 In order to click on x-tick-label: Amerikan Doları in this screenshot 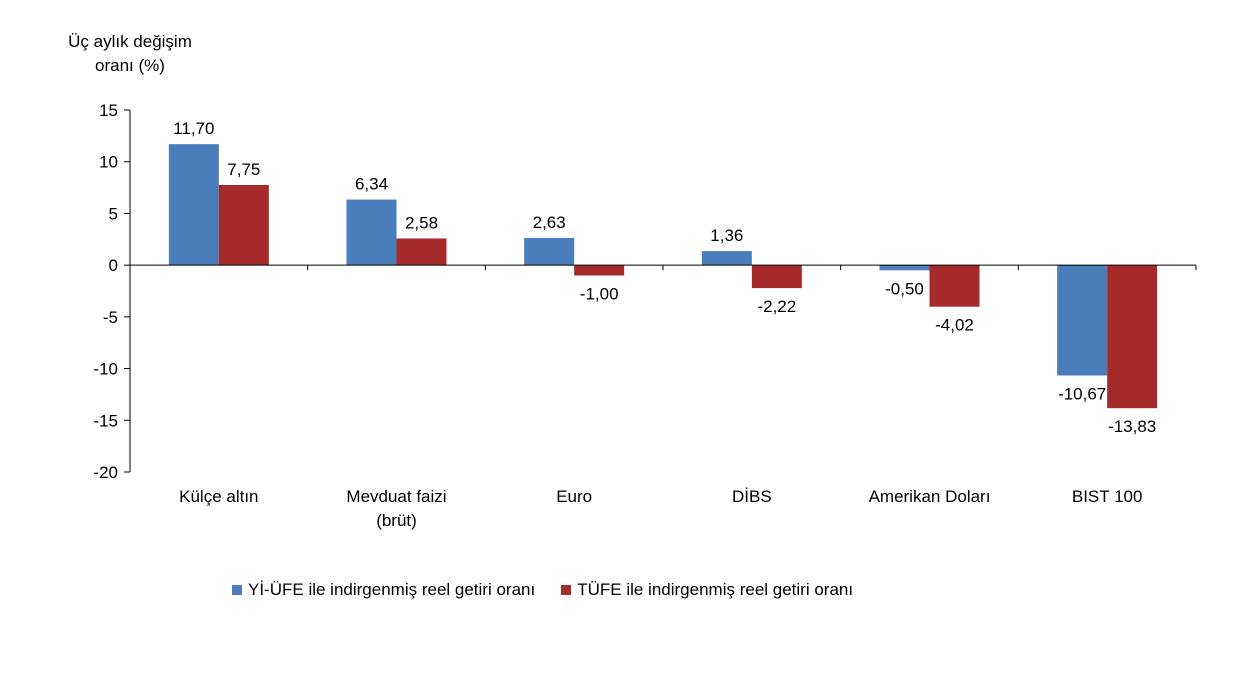, I will do `click(930, 496)`.